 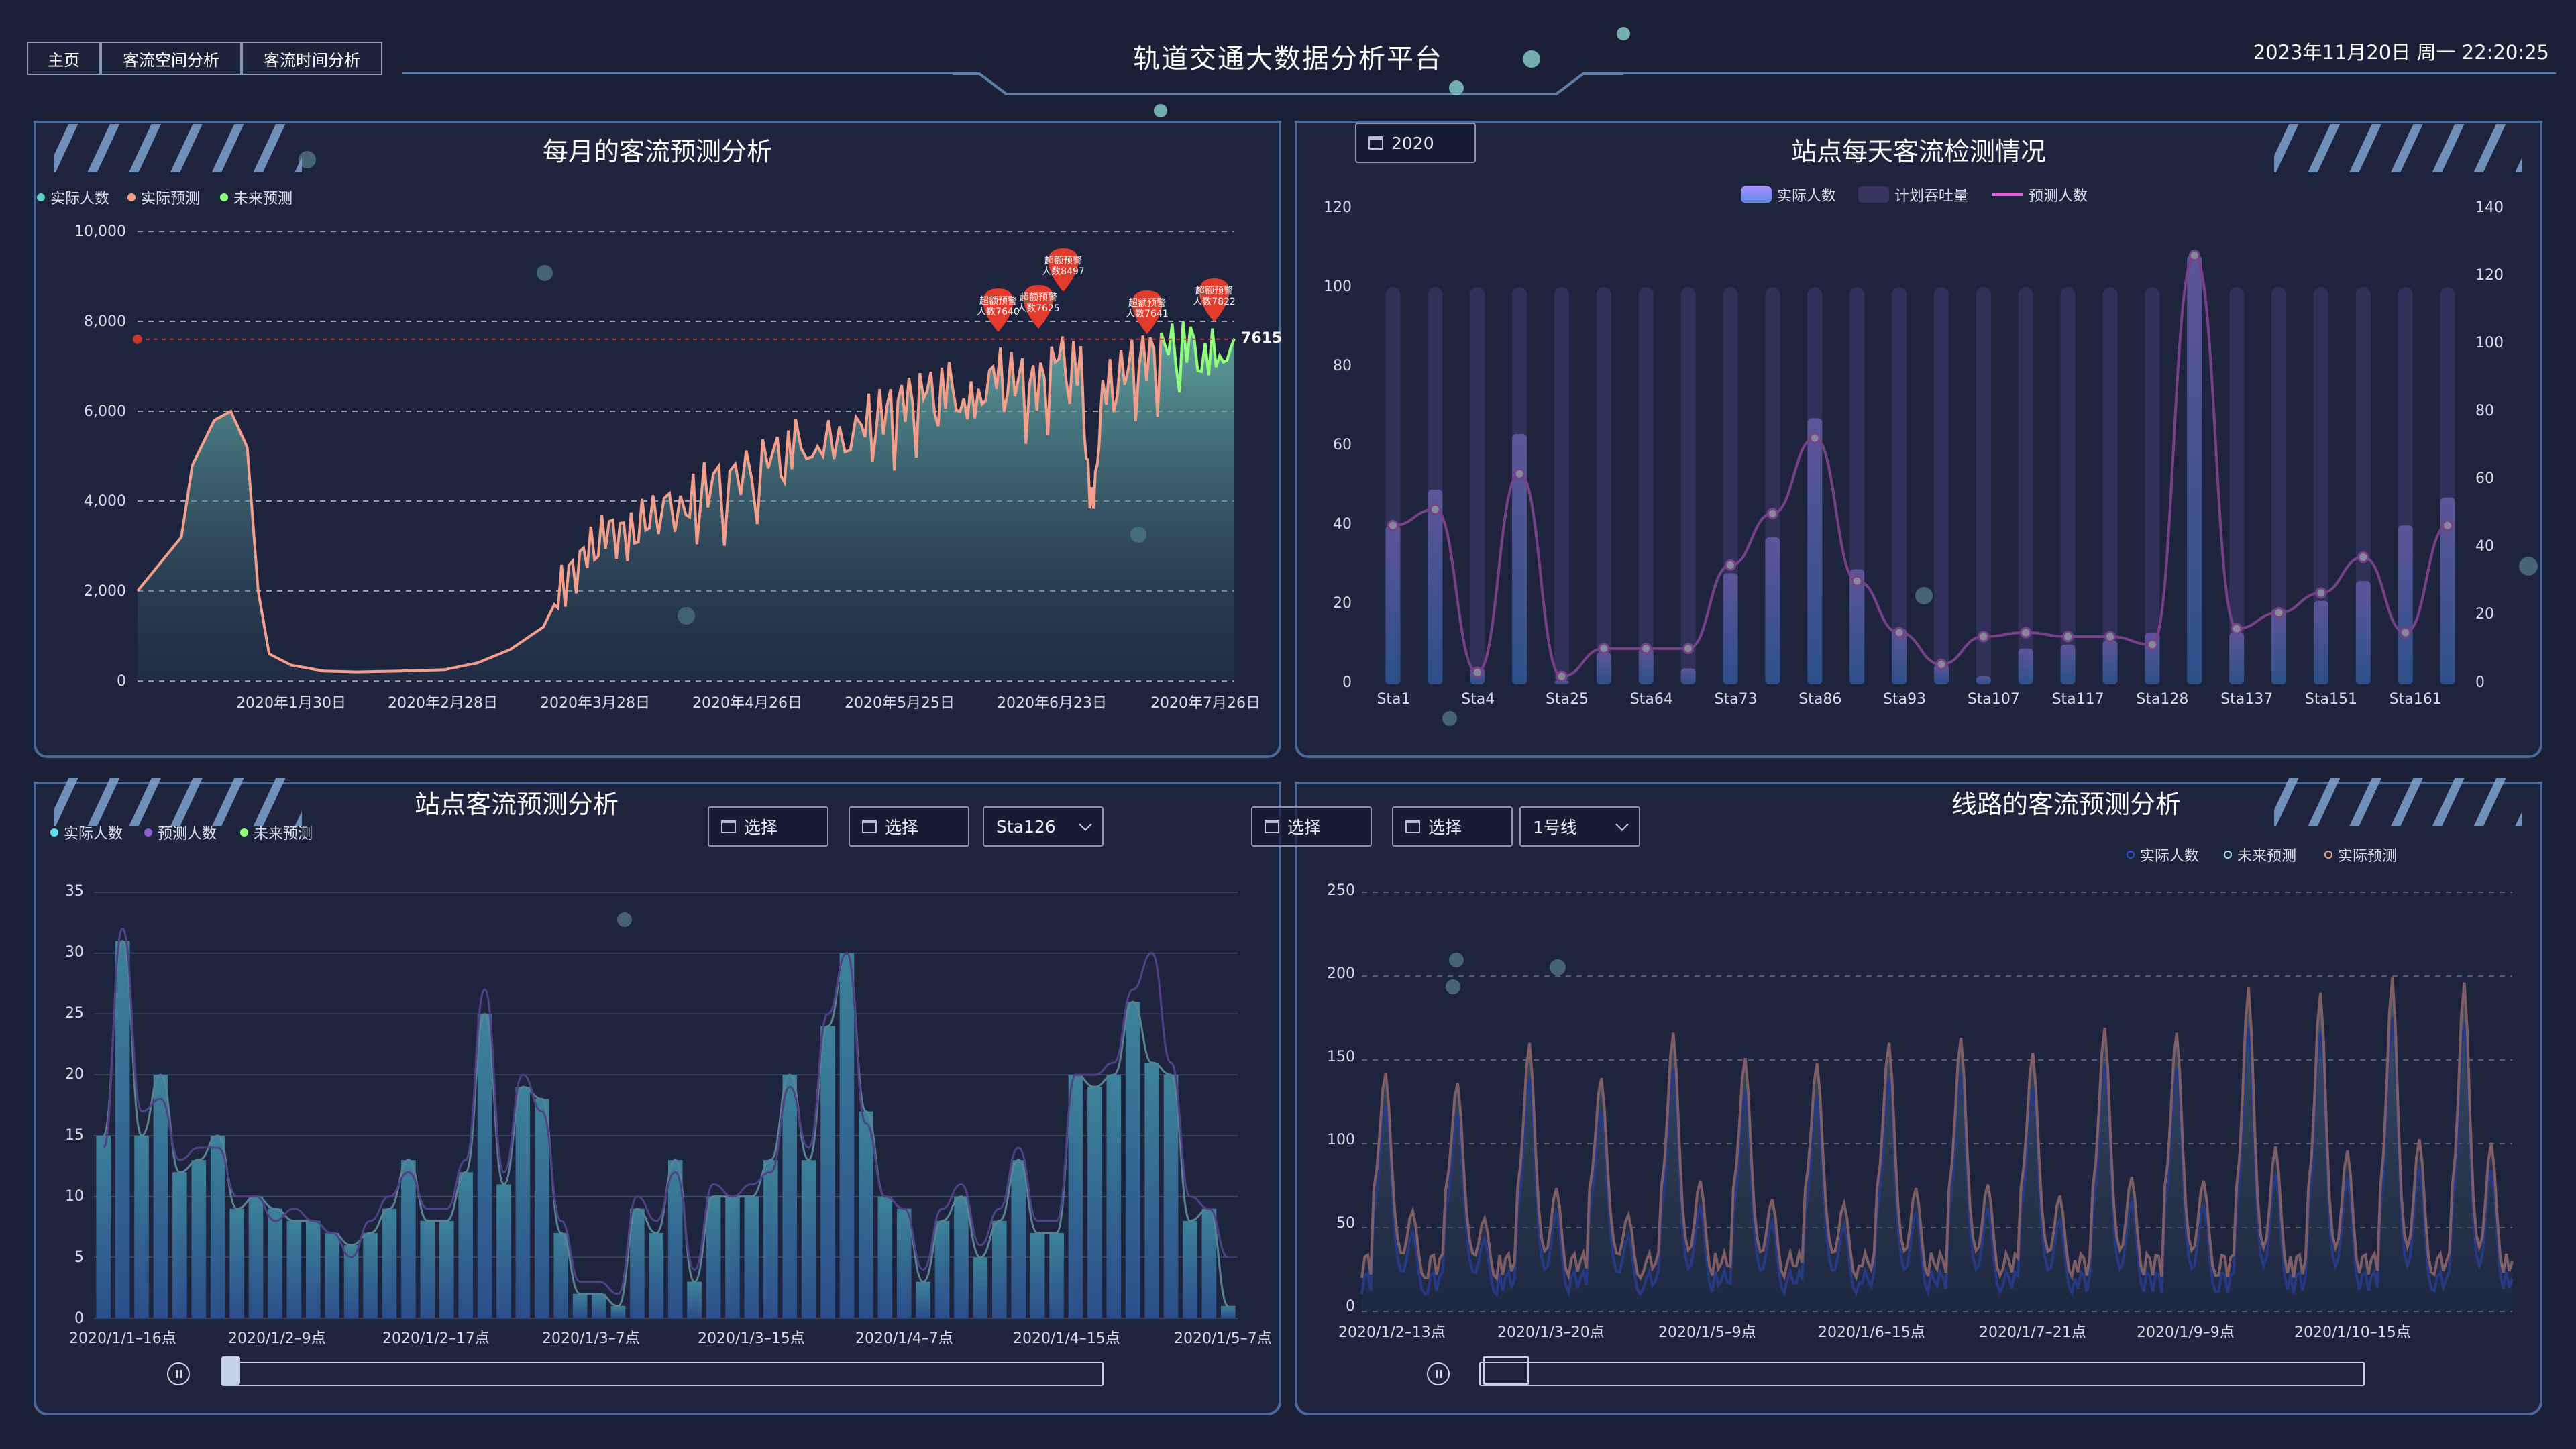 What do you see at coordinates (1288, 83) in the screenshot?
I see `header-title-frame` at bounding box center [1288, 83].